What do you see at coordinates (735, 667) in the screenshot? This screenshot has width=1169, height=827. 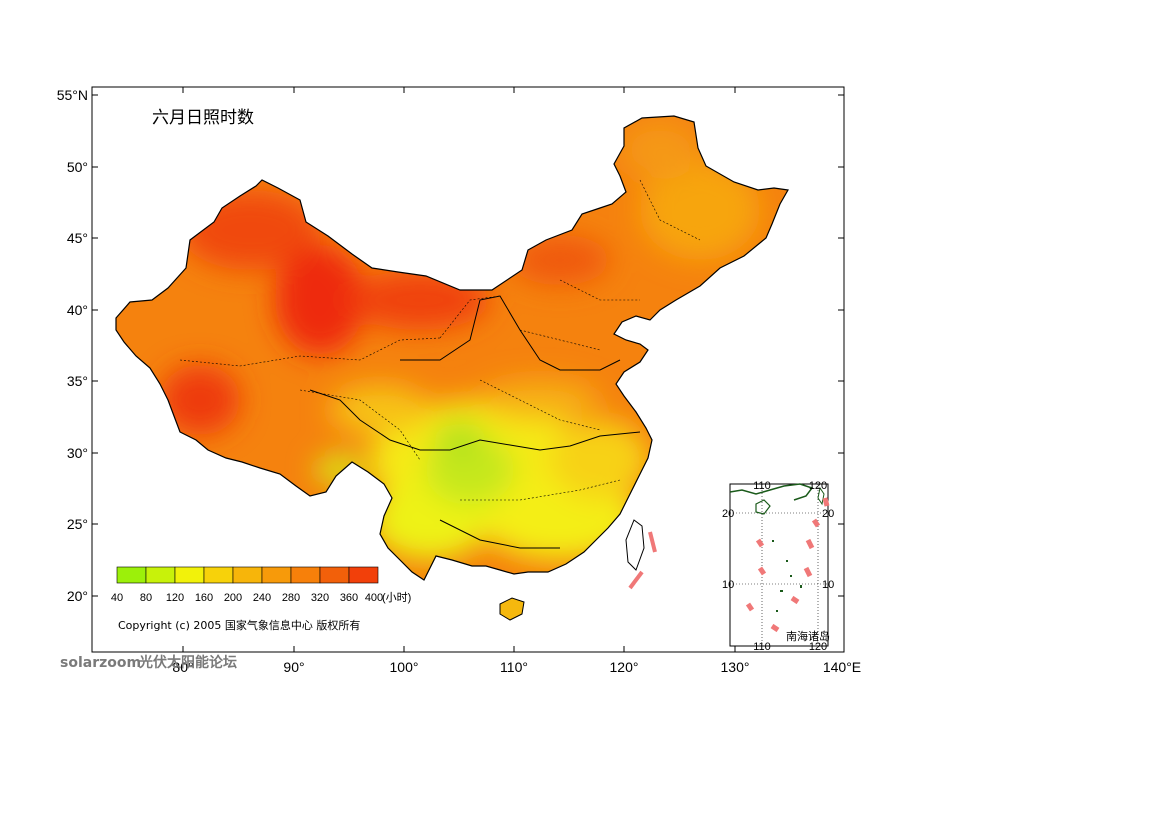 I see `x-tick-130: 130°` at bounding box center [735, 667].